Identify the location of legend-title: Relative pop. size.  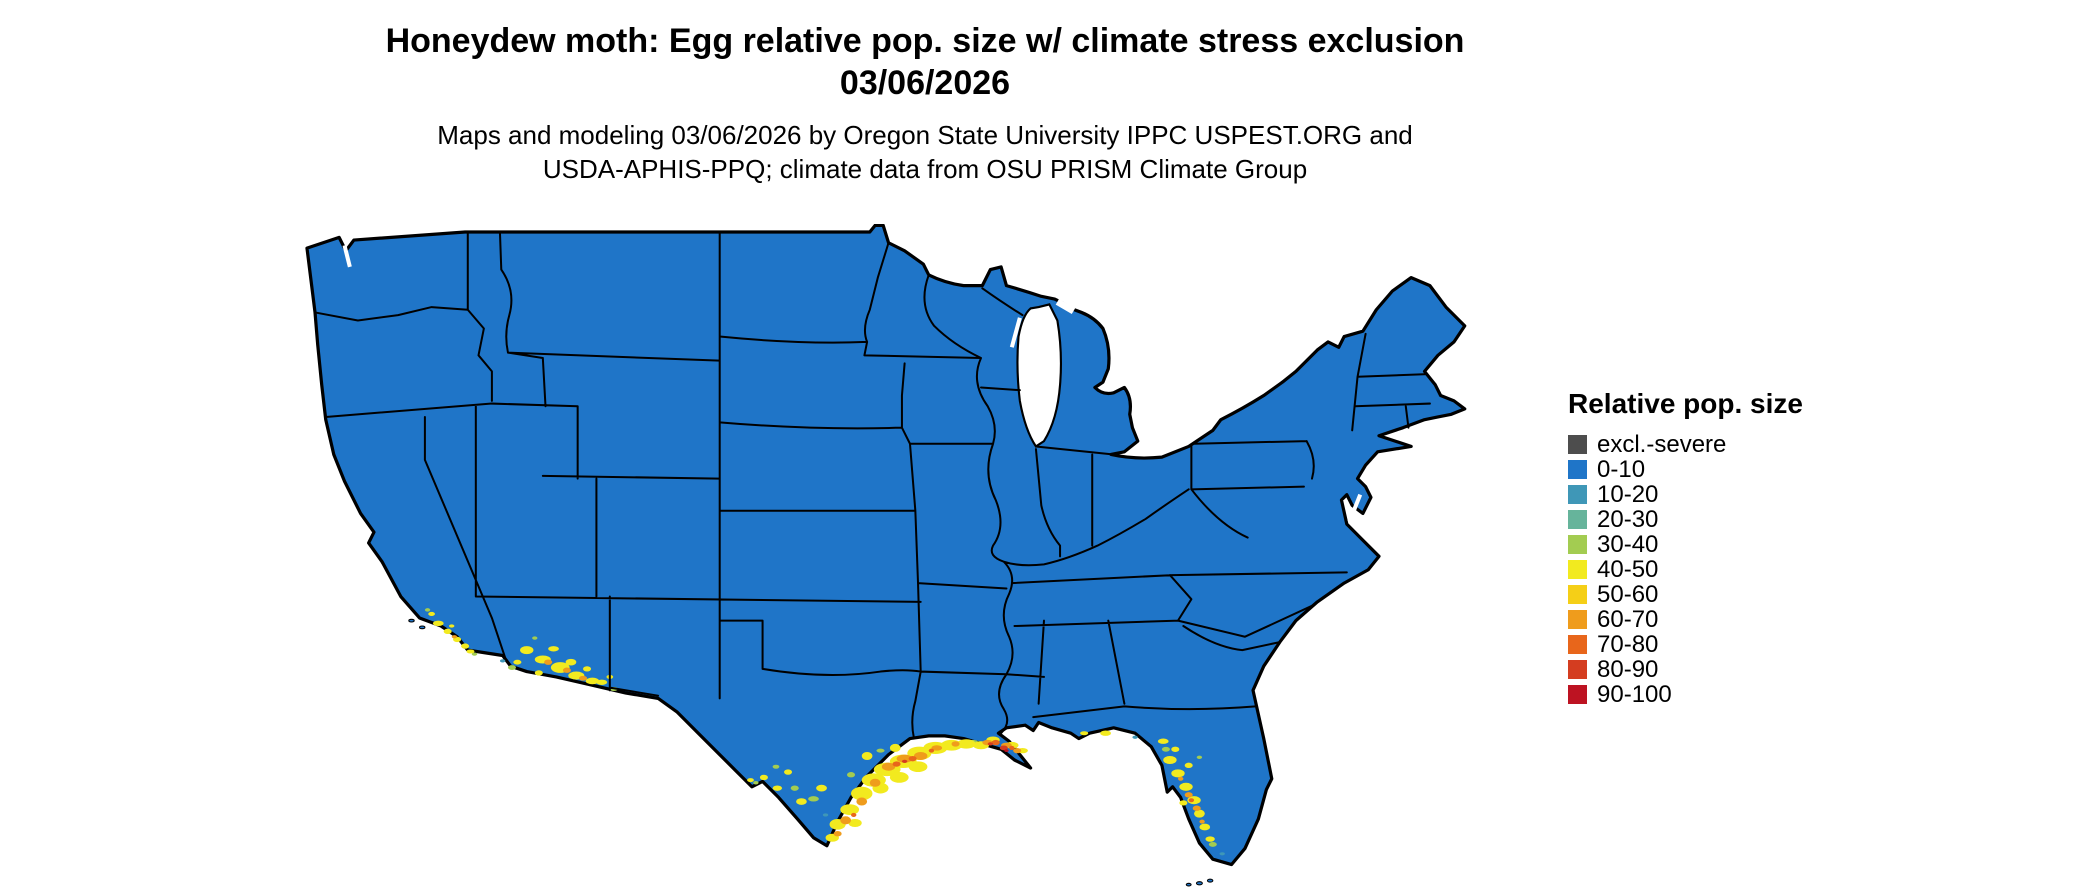
(1685, 403).